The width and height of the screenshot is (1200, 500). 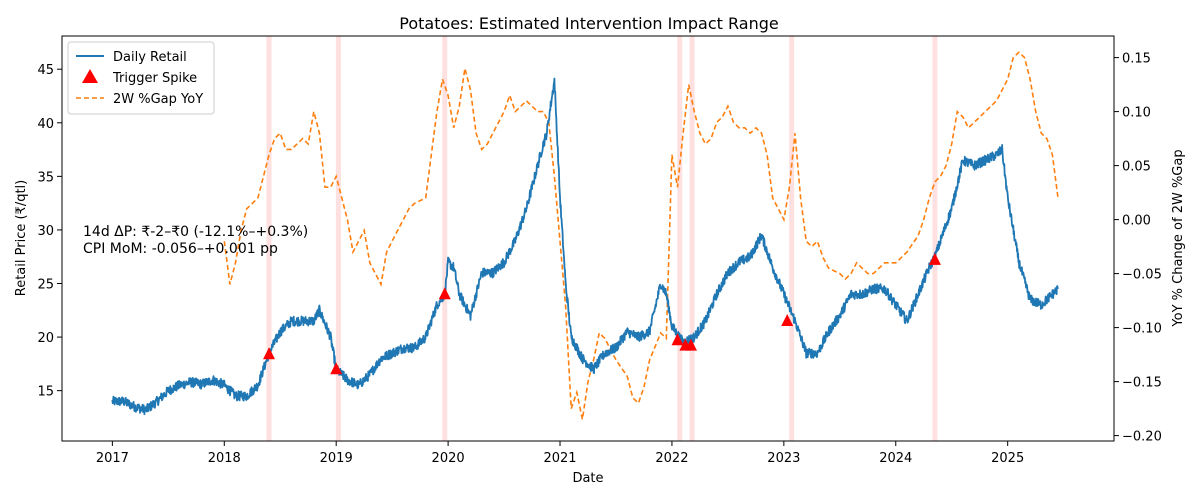 What do you see at coordinates (587, 478) in the screenshot?
I see `x-axis-label: Date` at bounding box center [587, 478].